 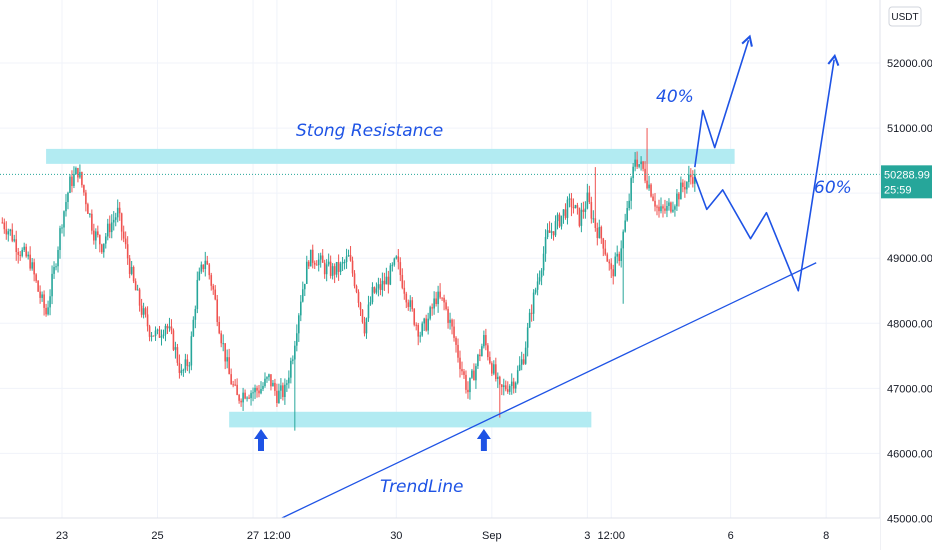 I want to click on last-price-tag, so click(x=906, y=182).